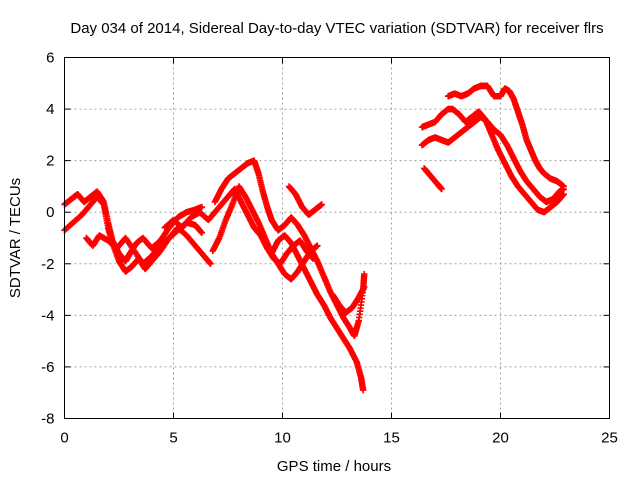  I want to click on series-track-i, so click(348, 299).